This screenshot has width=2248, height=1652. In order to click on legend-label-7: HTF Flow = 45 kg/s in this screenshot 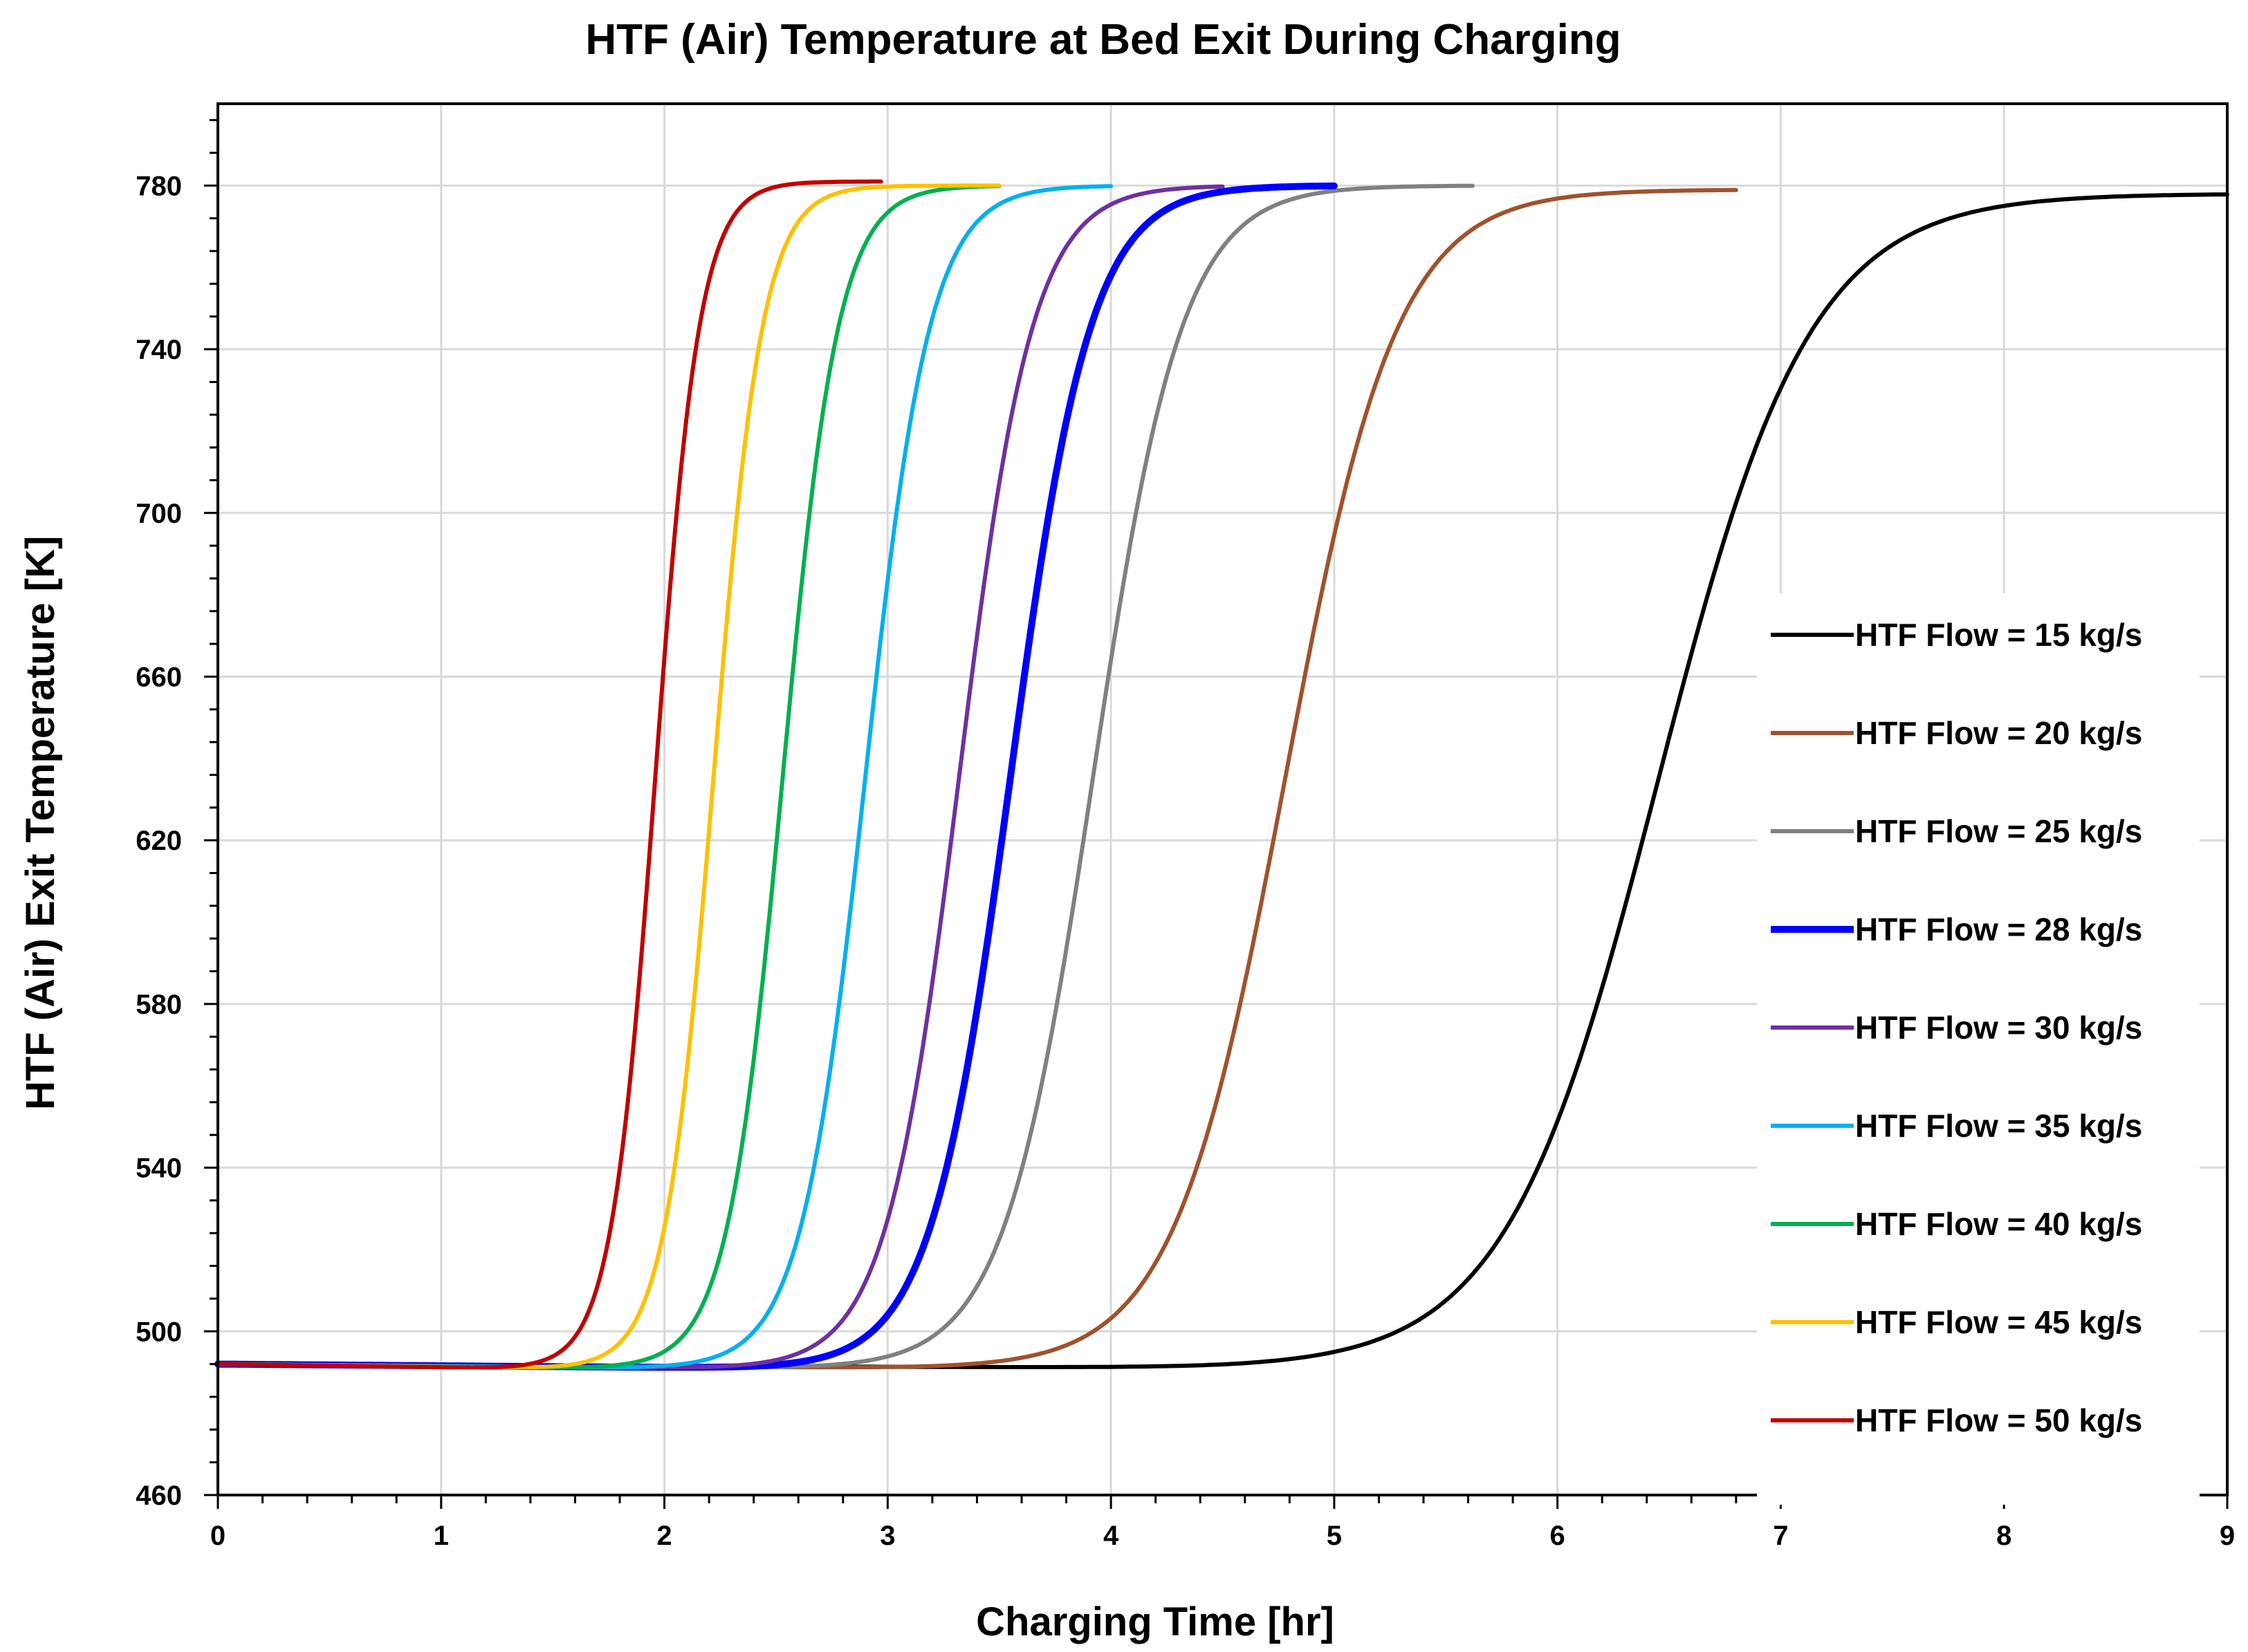, I will do `click(1998, 1322)`.